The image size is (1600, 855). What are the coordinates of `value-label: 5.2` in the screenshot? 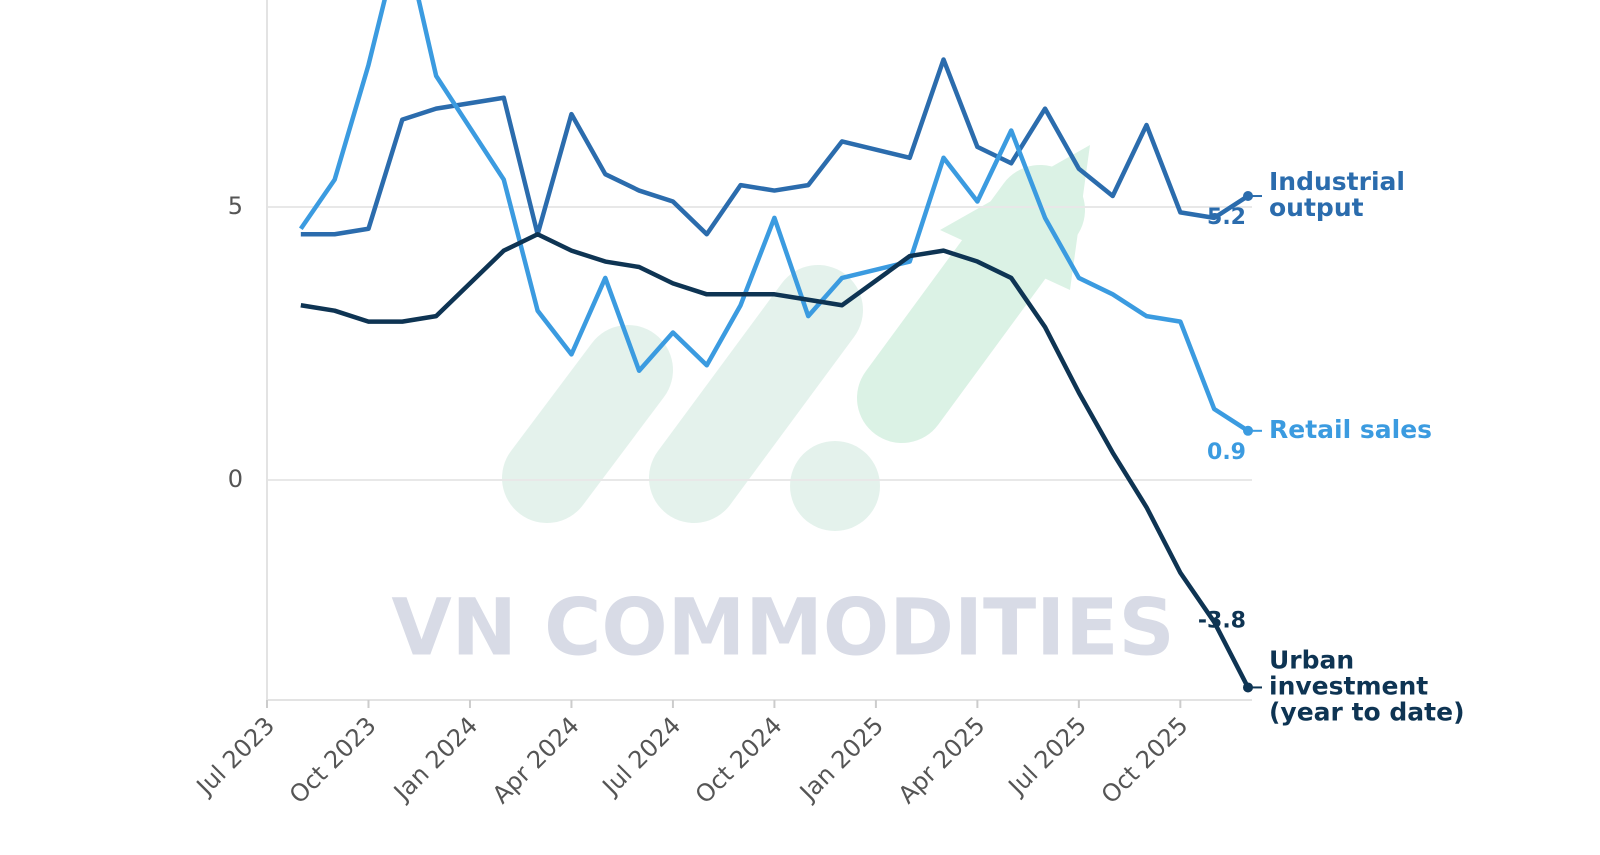 It's located at (1226, 217).